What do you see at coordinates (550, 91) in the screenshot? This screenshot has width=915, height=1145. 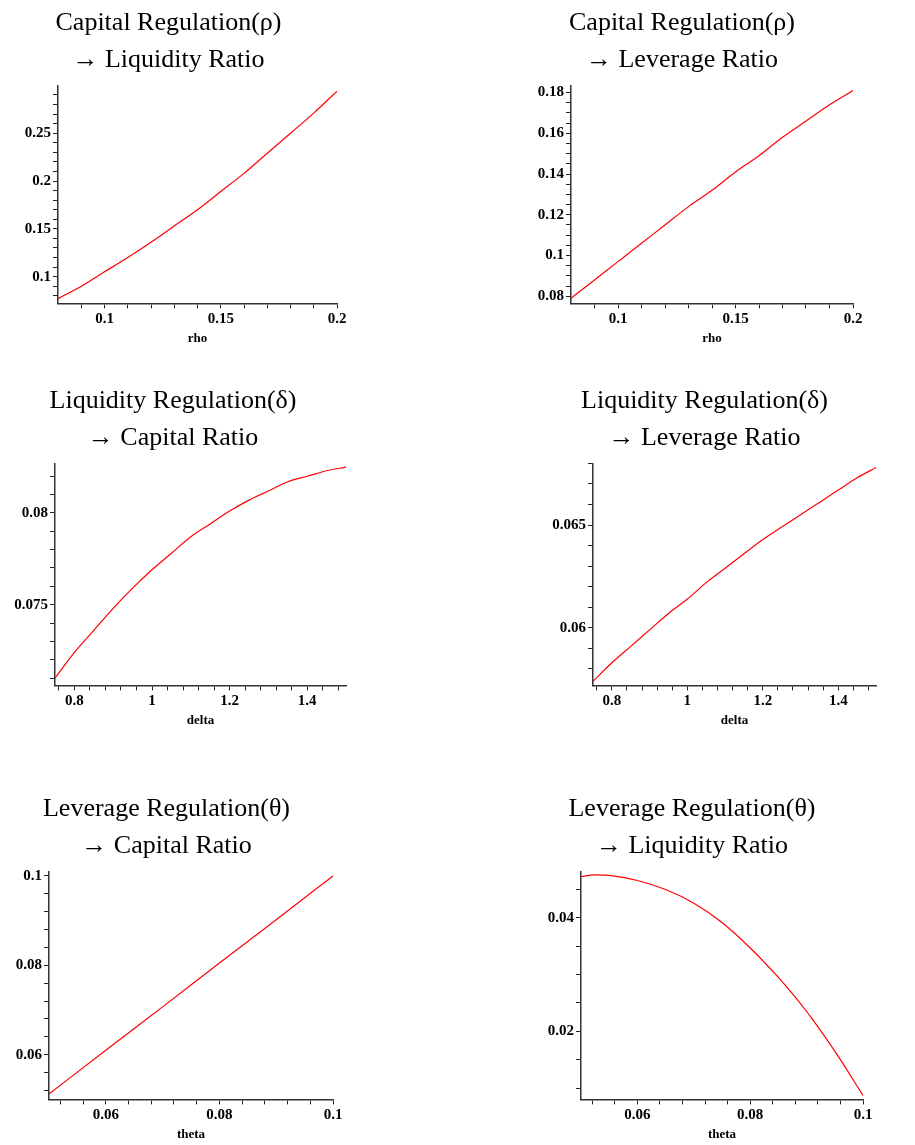 I see `y-tick-label: 0.18` at bounding box center [550, 91].